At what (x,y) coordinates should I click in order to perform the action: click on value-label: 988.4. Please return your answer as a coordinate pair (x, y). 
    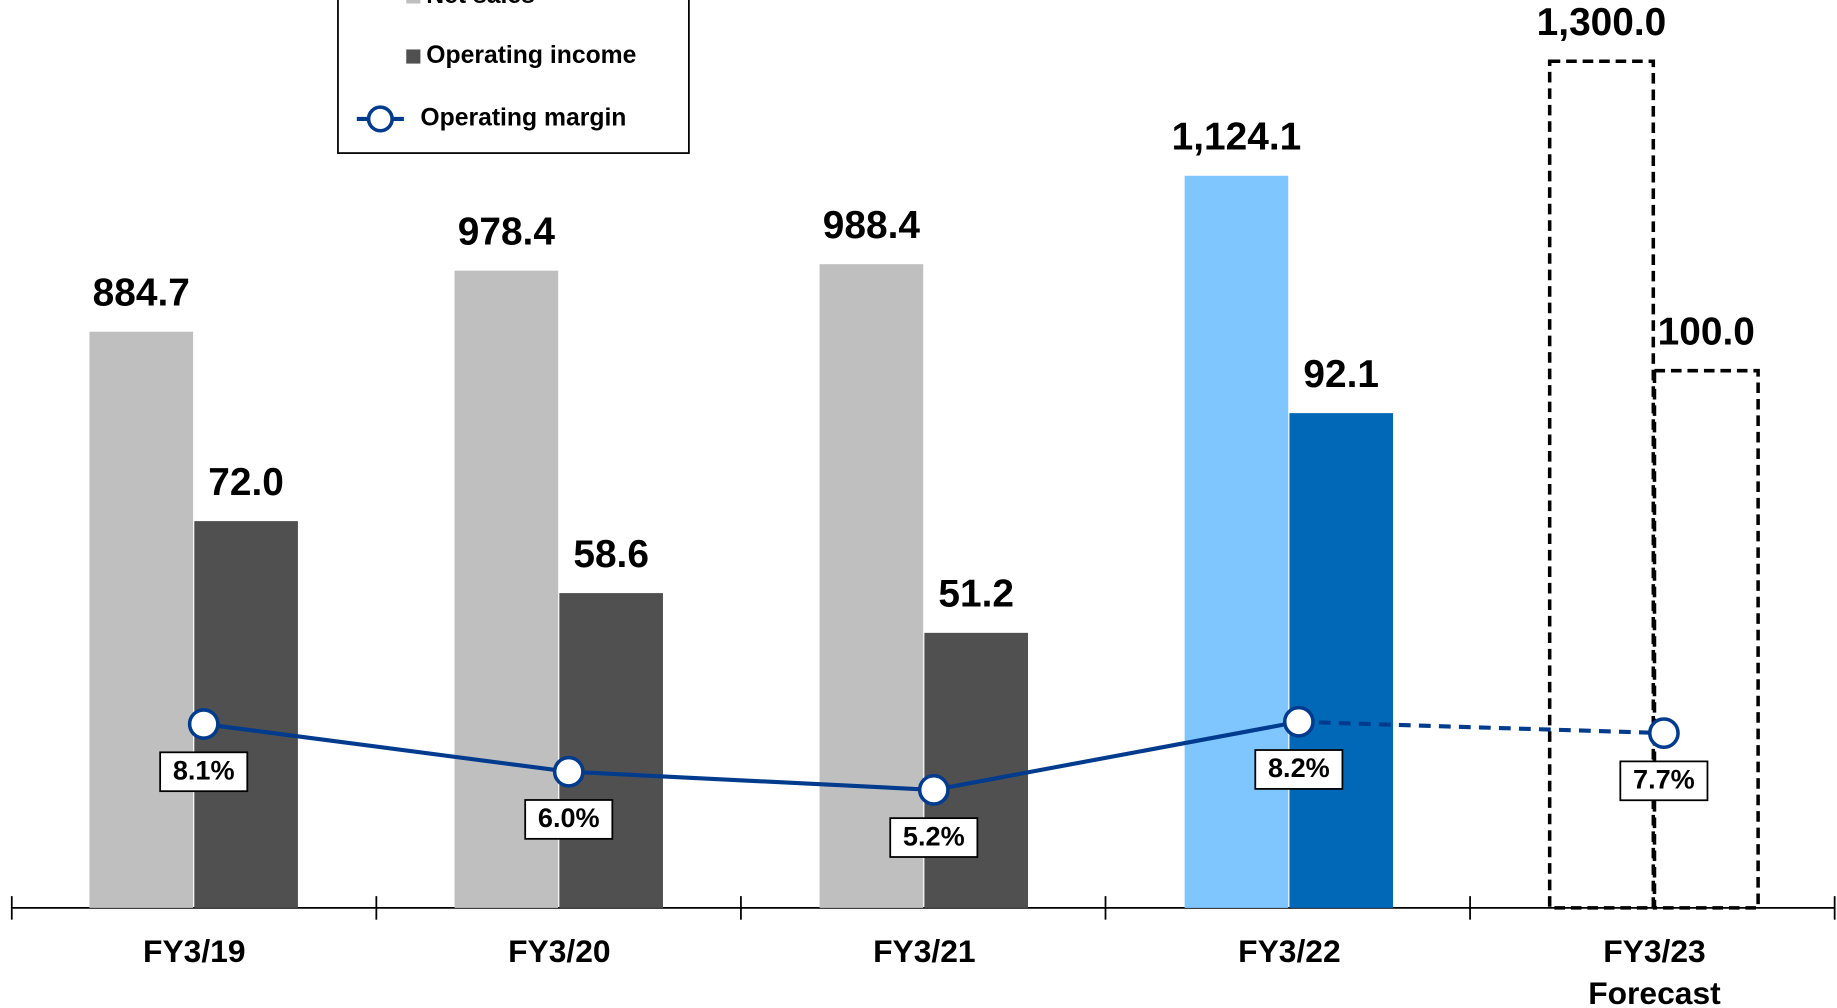
    Looking at the image, I should click on (872, 225).